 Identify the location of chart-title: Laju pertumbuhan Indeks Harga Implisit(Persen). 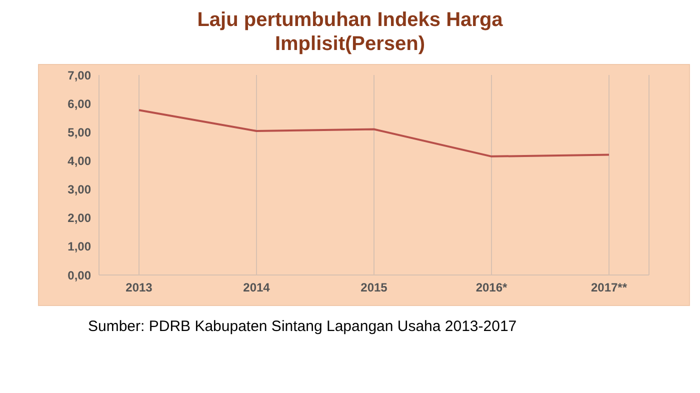
(350, 32).